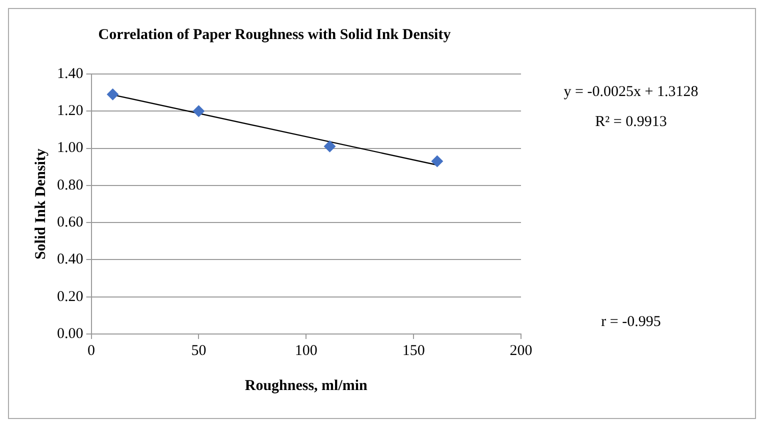 Image resolution: width=764 pixels, height=427 pixels. Describe the element at coordinates (70, 222) in the screenshot. I see `y-tick-label: 0.60` at that location.